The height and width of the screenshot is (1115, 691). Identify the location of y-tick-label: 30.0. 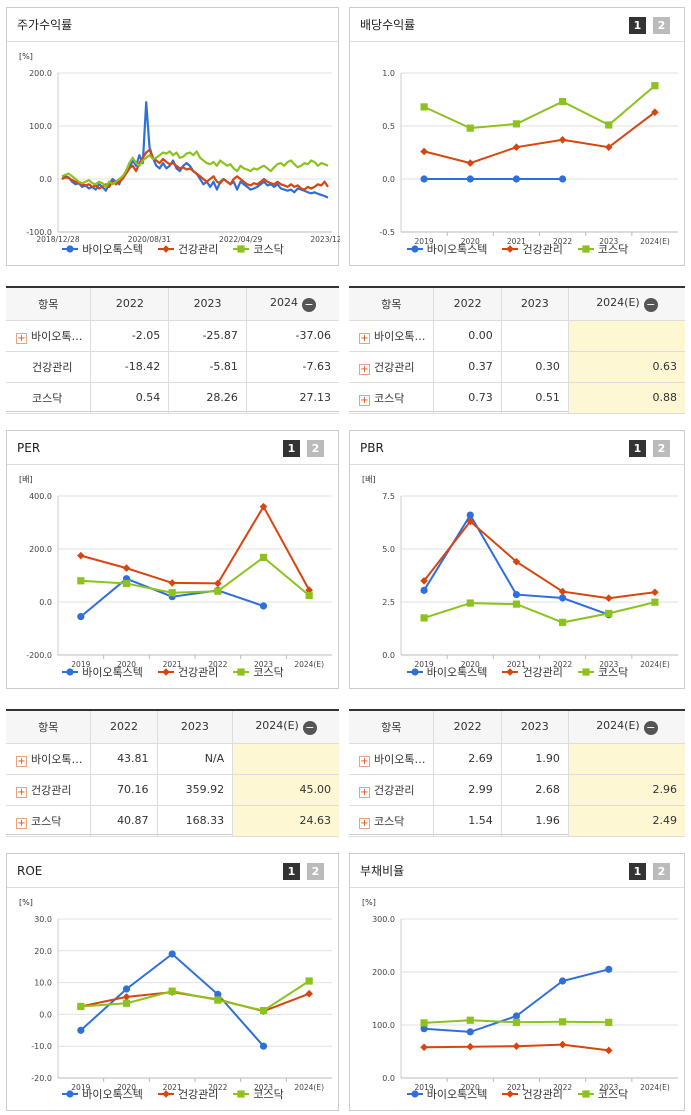
(43, 919).